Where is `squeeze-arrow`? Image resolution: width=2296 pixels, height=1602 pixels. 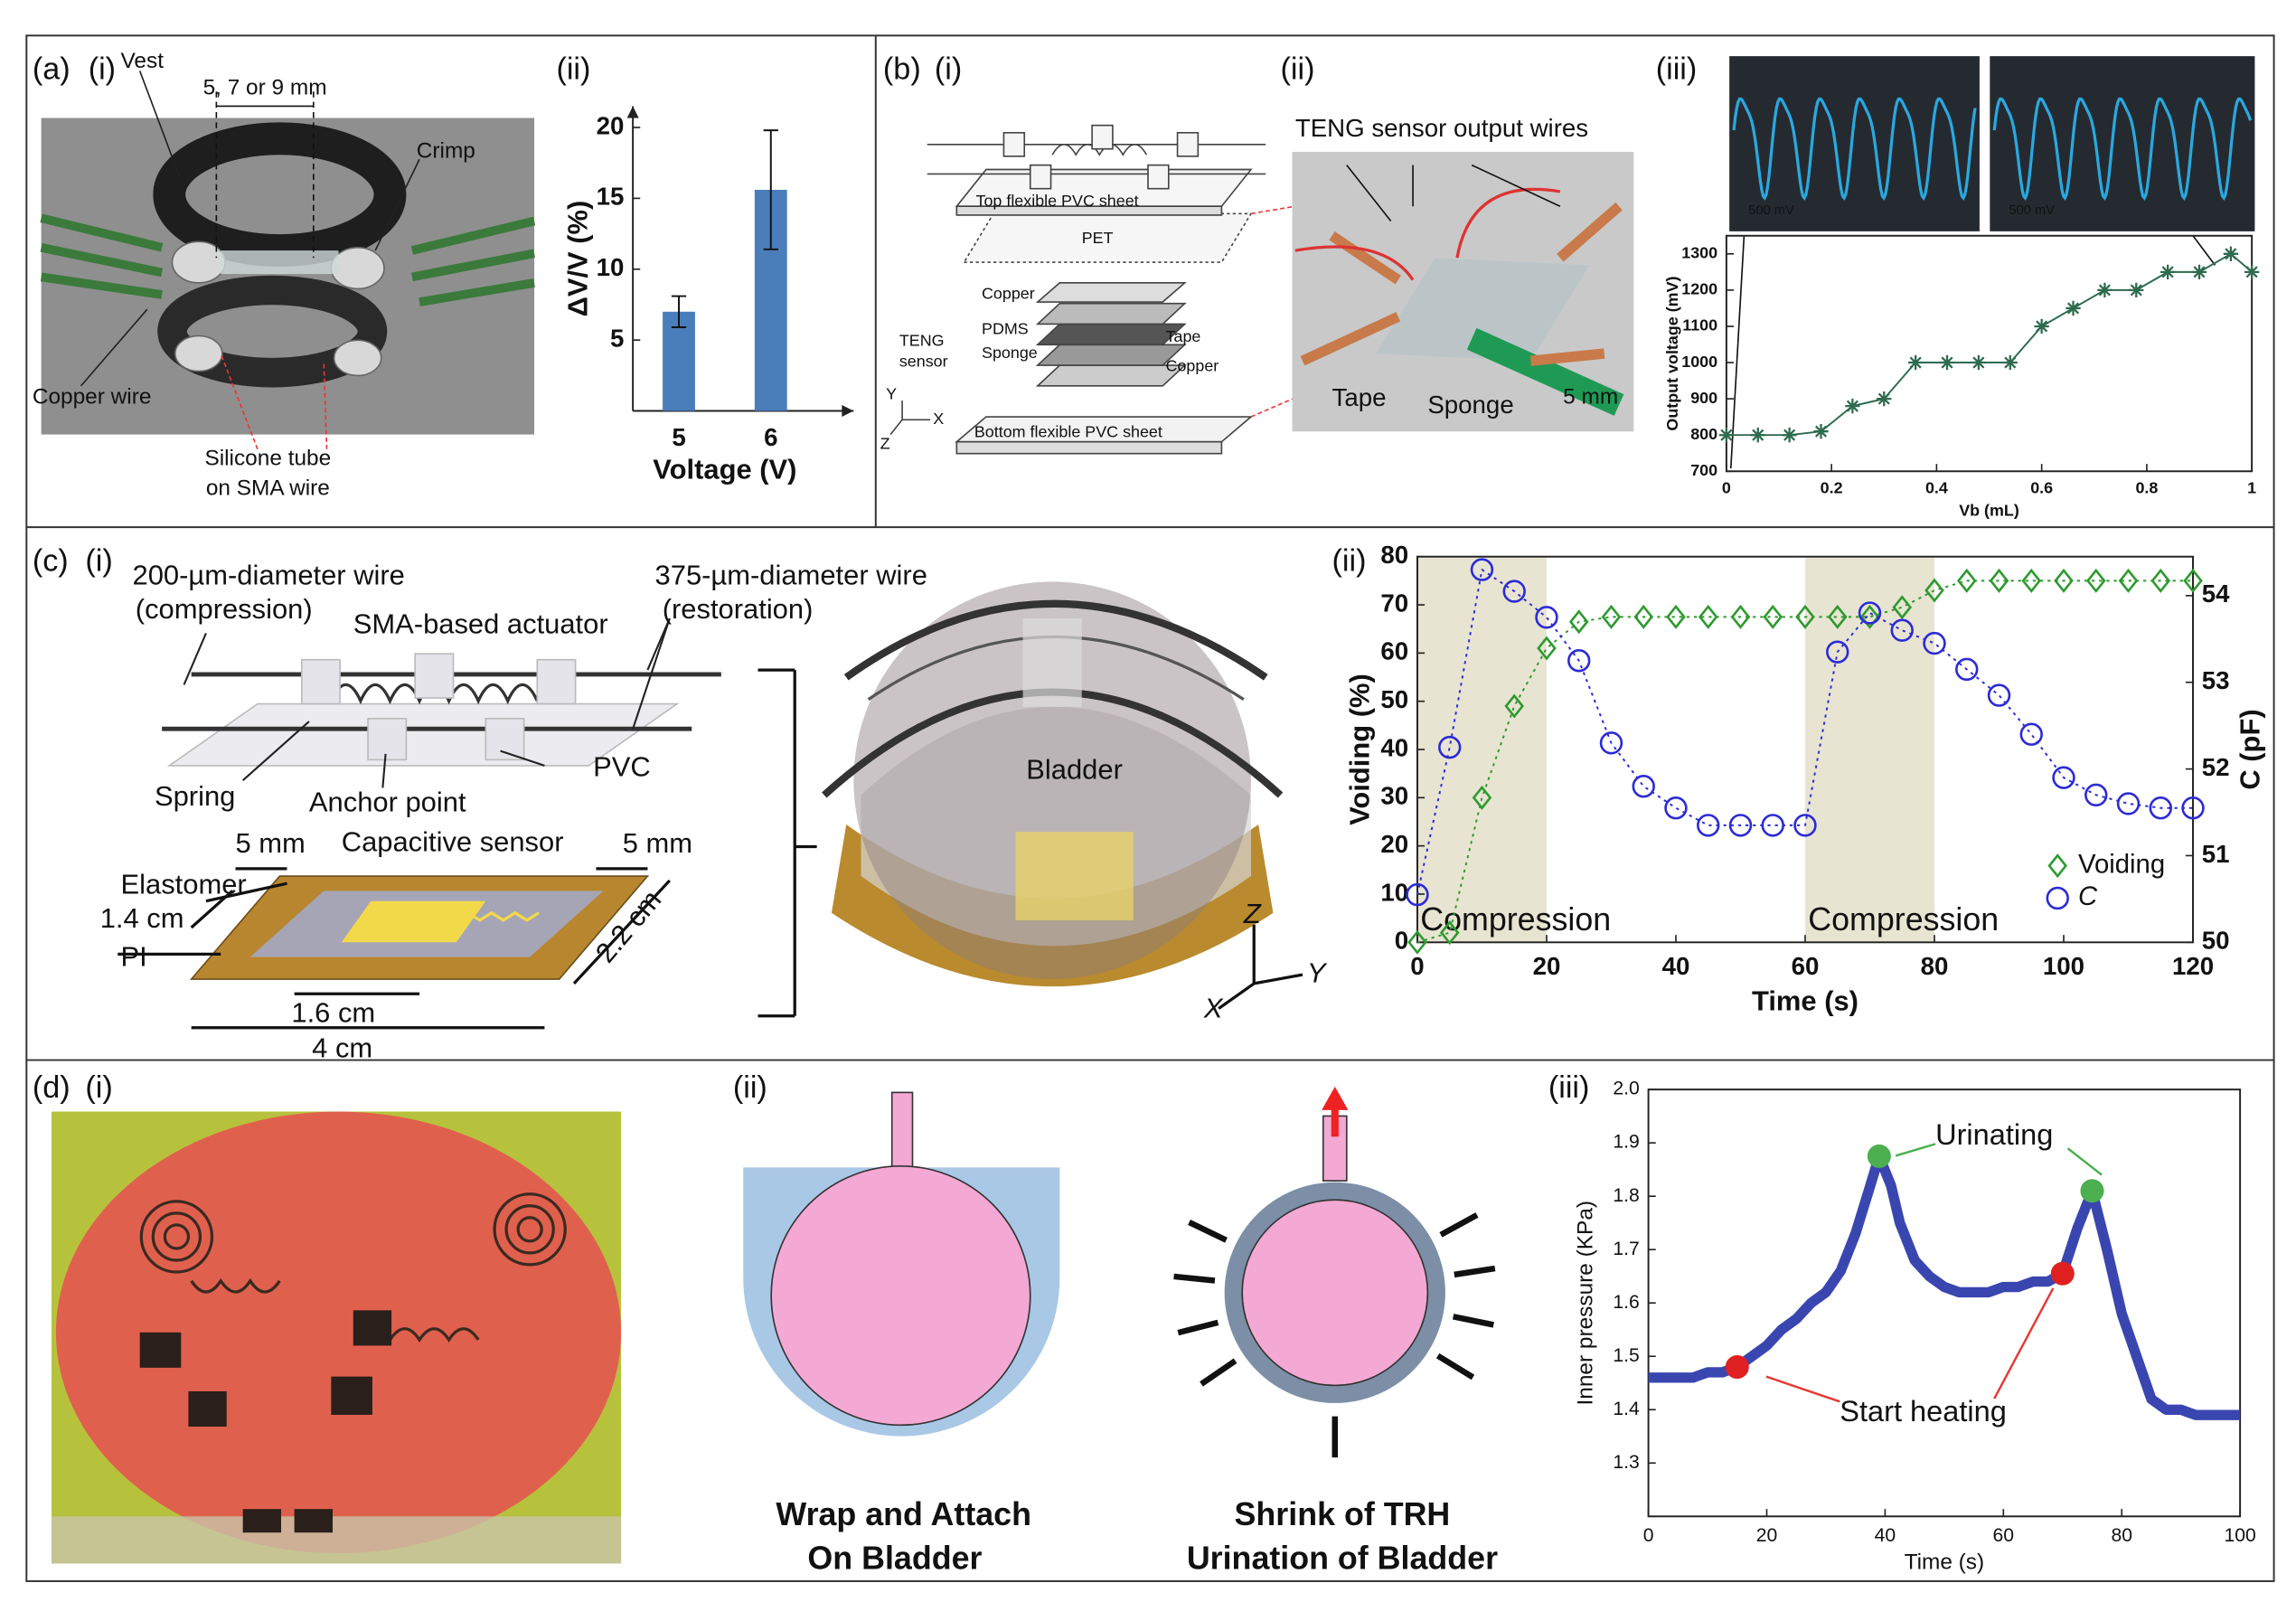 squeeze-arrow is located at coordinates (1459, 1225).